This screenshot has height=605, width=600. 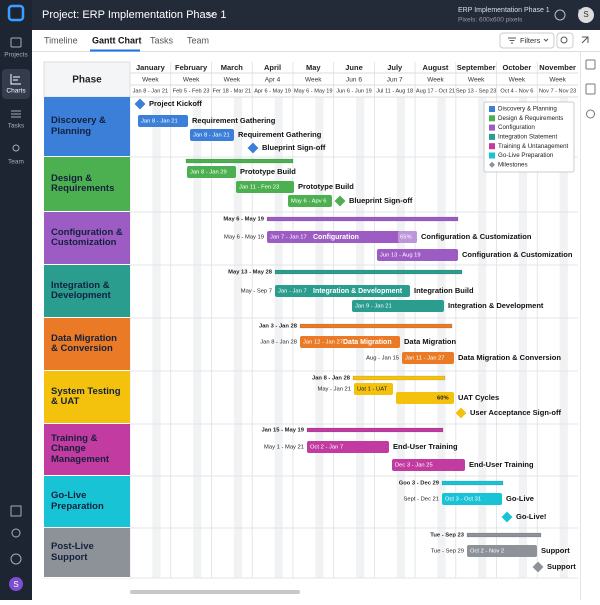 I want to click on sidebar: Projects Charts Tasks Team S, so click(x=16, y=300).